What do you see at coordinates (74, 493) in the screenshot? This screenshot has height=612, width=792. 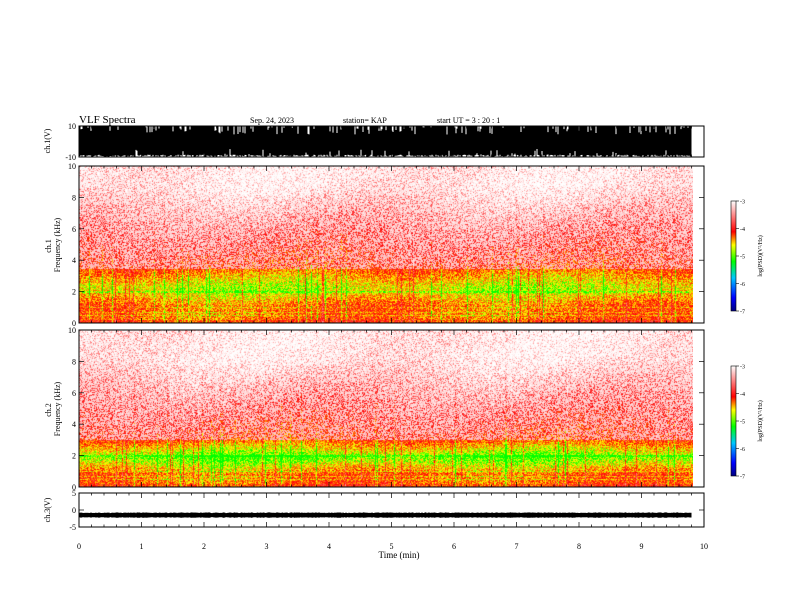 I see `y-tick-label: 5` at bounding box center [74, 493].